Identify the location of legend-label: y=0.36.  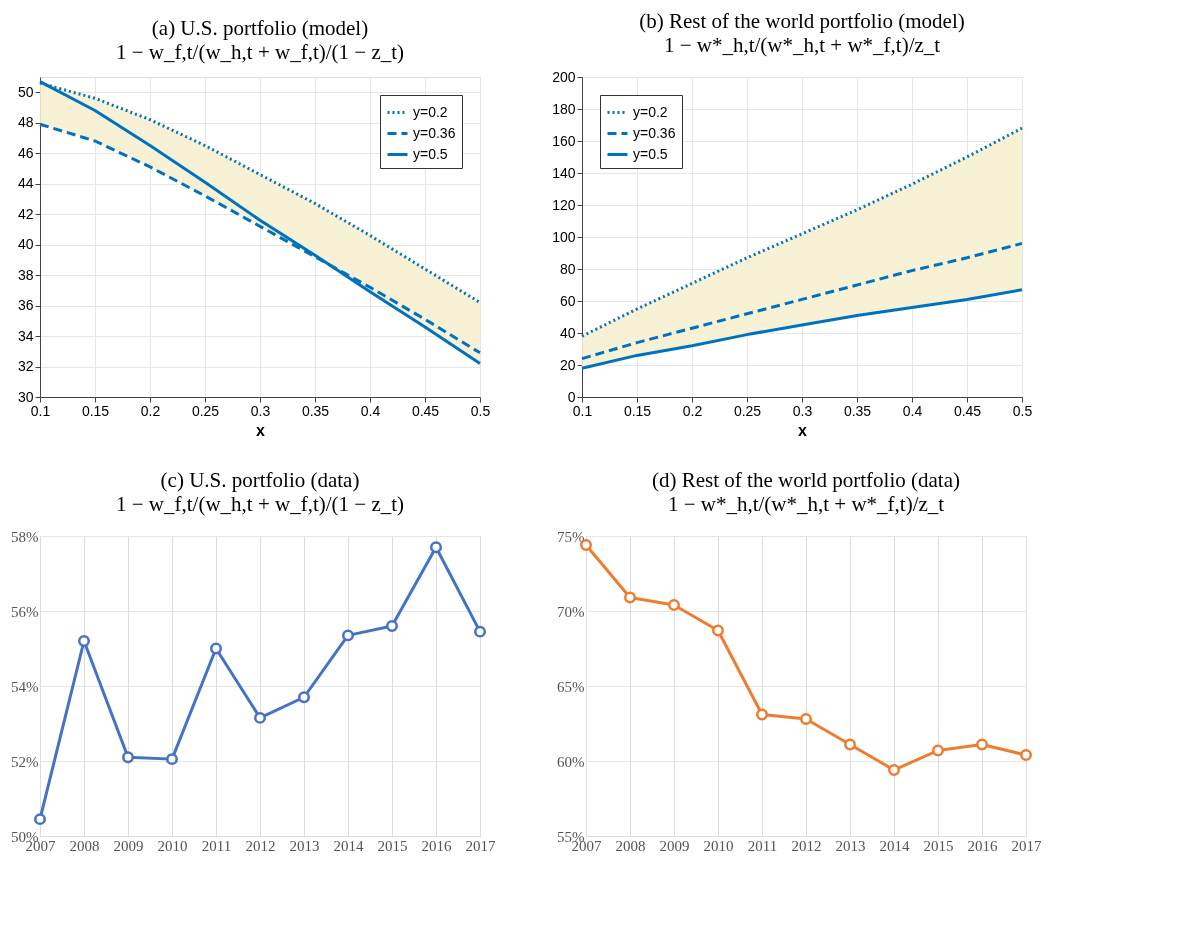
(434, 132).